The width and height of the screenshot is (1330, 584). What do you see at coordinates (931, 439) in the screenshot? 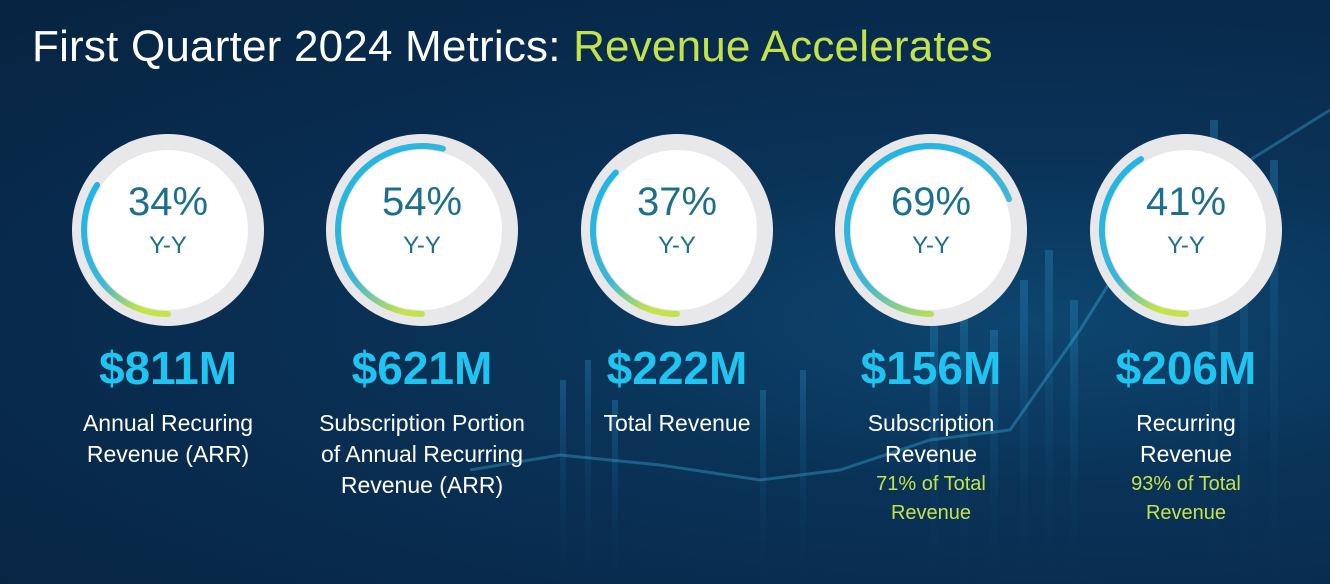
I see `metric-label: Subscription Revenue` at bounding box center [931, 439].